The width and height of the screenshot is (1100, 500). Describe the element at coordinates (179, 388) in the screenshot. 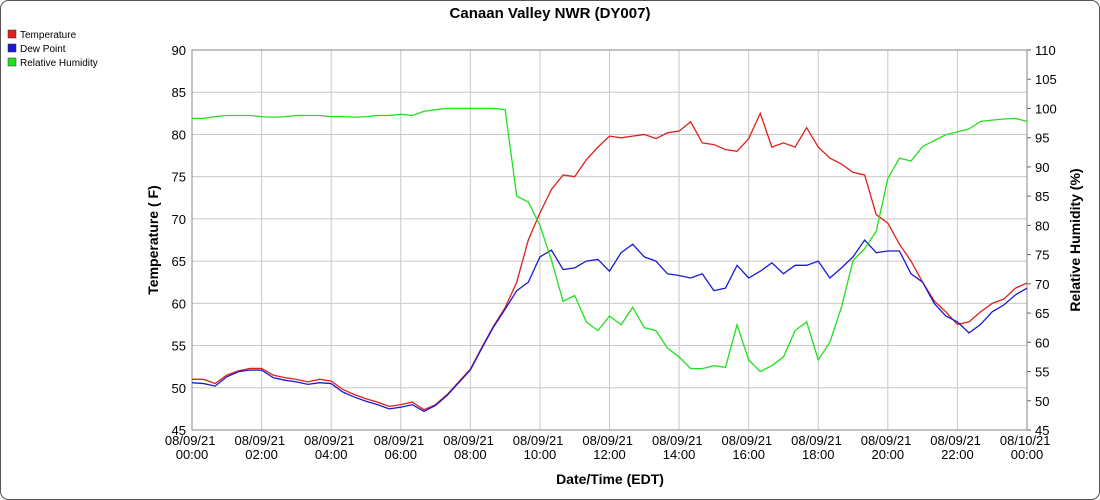

I see `y-tick-label: 50` at that location.